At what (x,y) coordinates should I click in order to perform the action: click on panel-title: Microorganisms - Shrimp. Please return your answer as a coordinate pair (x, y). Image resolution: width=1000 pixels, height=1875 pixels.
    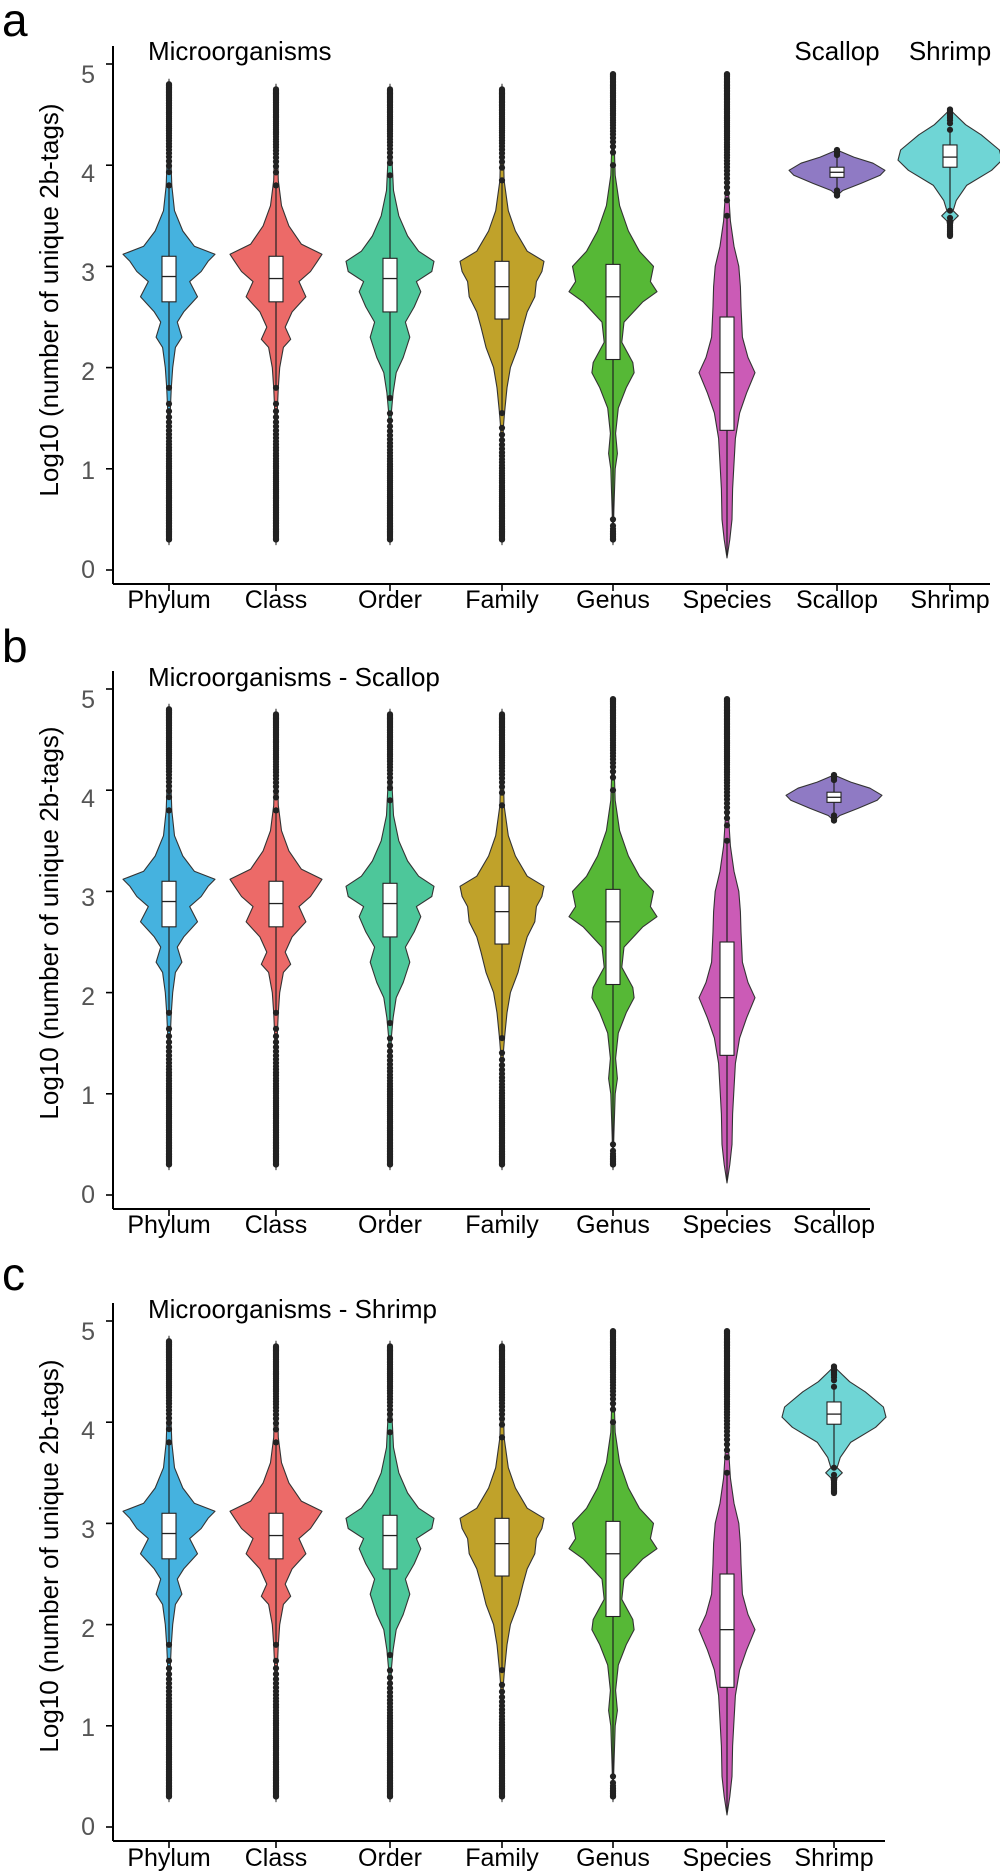
    Looking at the image, I should click on (292, 1309).